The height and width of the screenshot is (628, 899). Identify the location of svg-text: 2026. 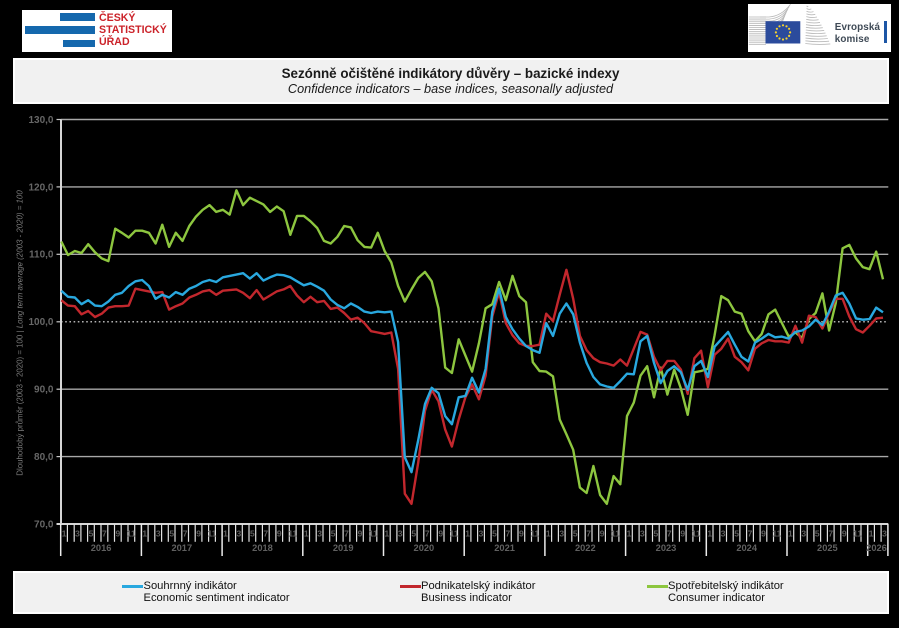
(876, 548).